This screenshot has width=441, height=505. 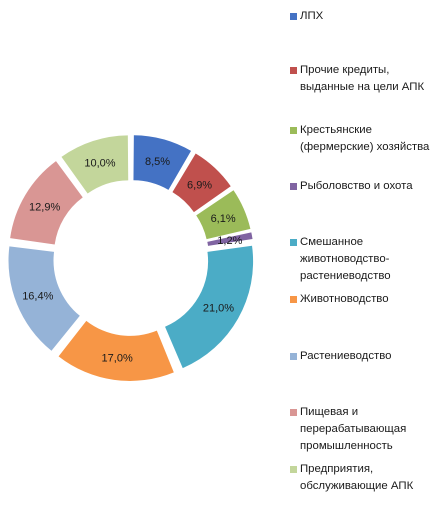 What do you see at coordinates (99, 163) in the screenshot?
I see `slice-value-label-9: 10,0%` at bounding box center [99, 163].